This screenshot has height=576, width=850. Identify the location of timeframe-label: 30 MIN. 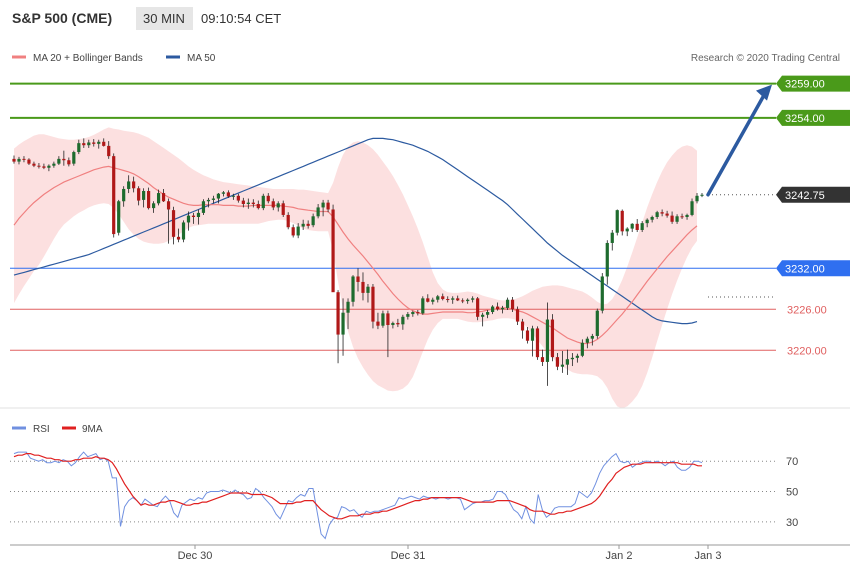
(164, 18).